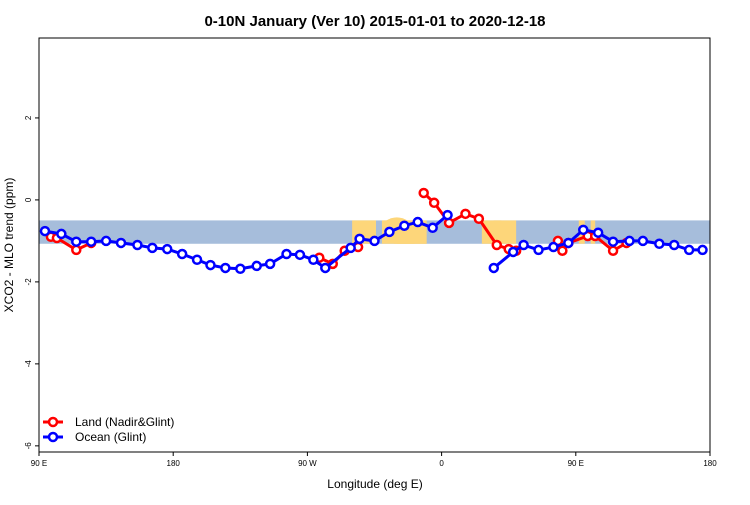 Image resolution: width=750 pixels, height=505 pixels. I want to click on y-tick-label: 0, so click(28, 199).